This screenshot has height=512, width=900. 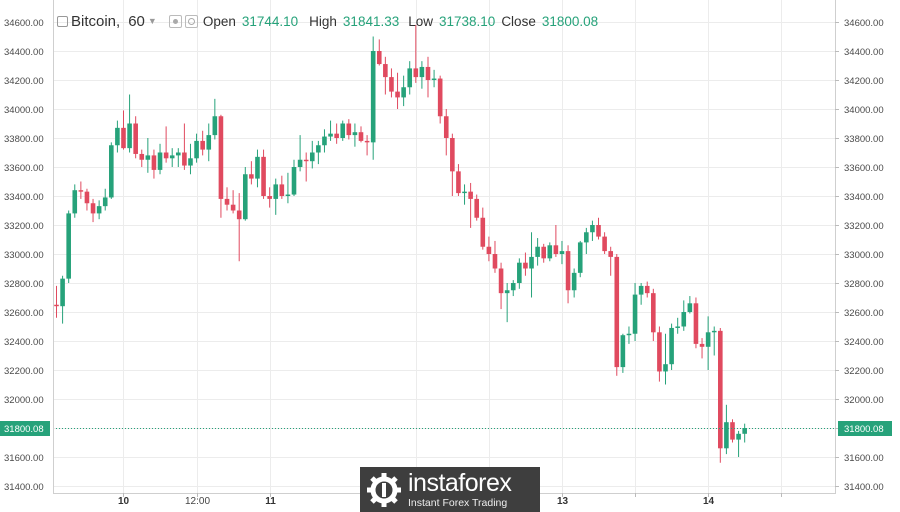 I want to click on chevron-down-icon: ▼, so click(x=152, y=21).